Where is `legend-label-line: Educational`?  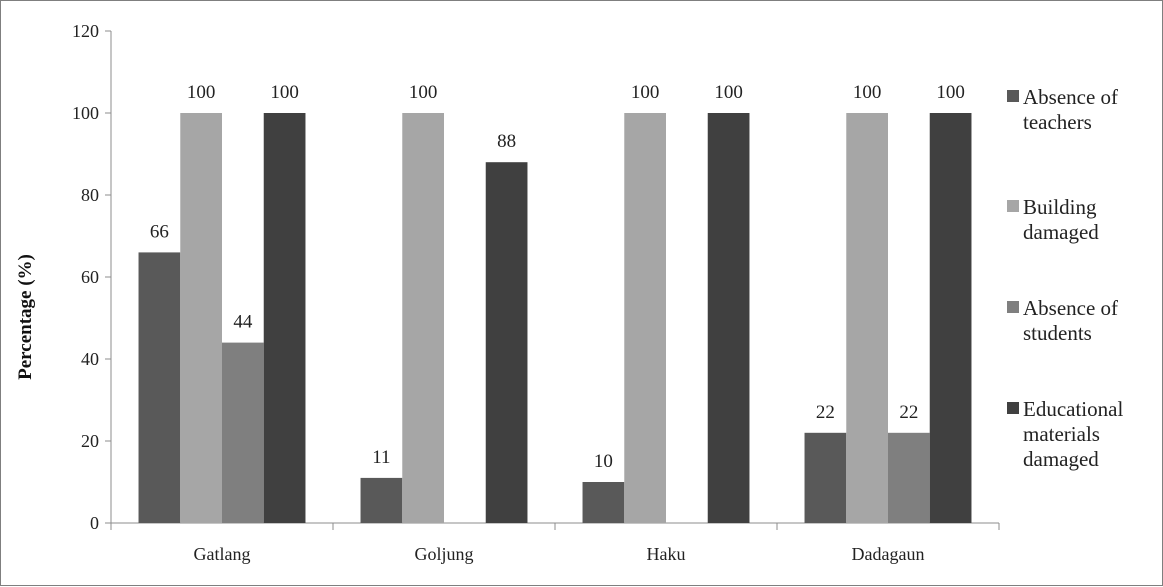 legend-label-line: Educational is located at coordinates (1073, 409).